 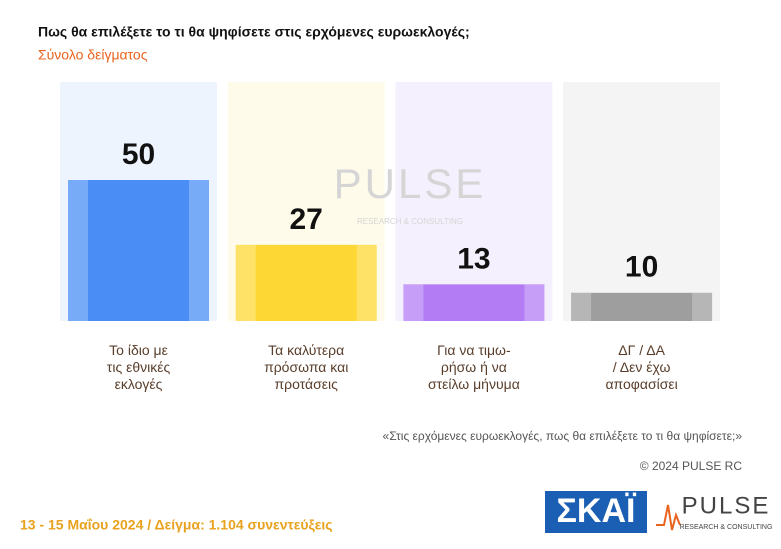 What do you see at coordinates (93, 55) in the screenshot?
I see `chart-subtitle: Σύνολο δείγματος` at bounding box center [93, 55].